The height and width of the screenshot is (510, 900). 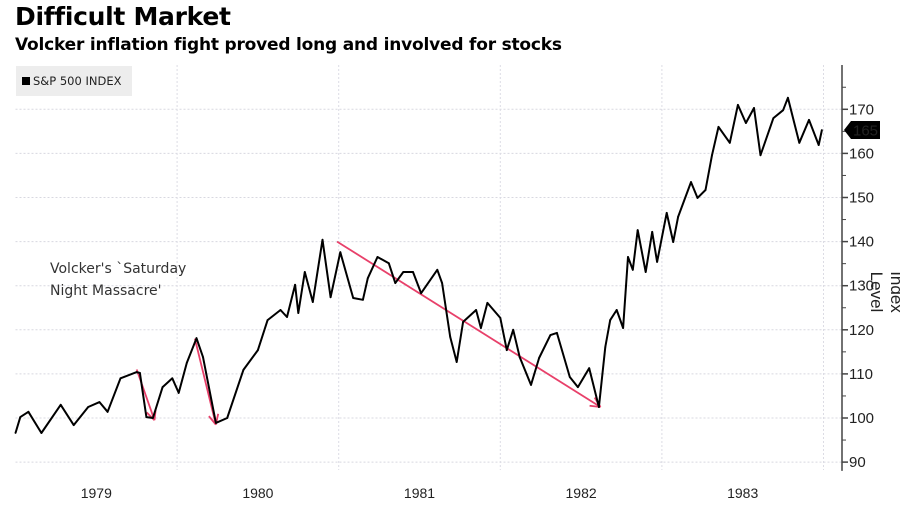 What do you see at coordinates (742, 493) in the screenshot?
I see `x-tick-label: 1983` at bounding box center [742, 493].